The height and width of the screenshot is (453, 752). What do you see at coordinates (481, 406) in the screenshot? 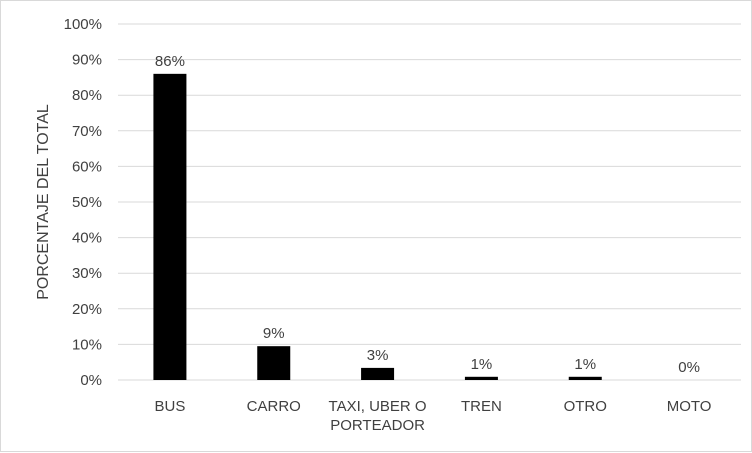
I see `x-tick-label: TREN` at bounding box center [481, 406].